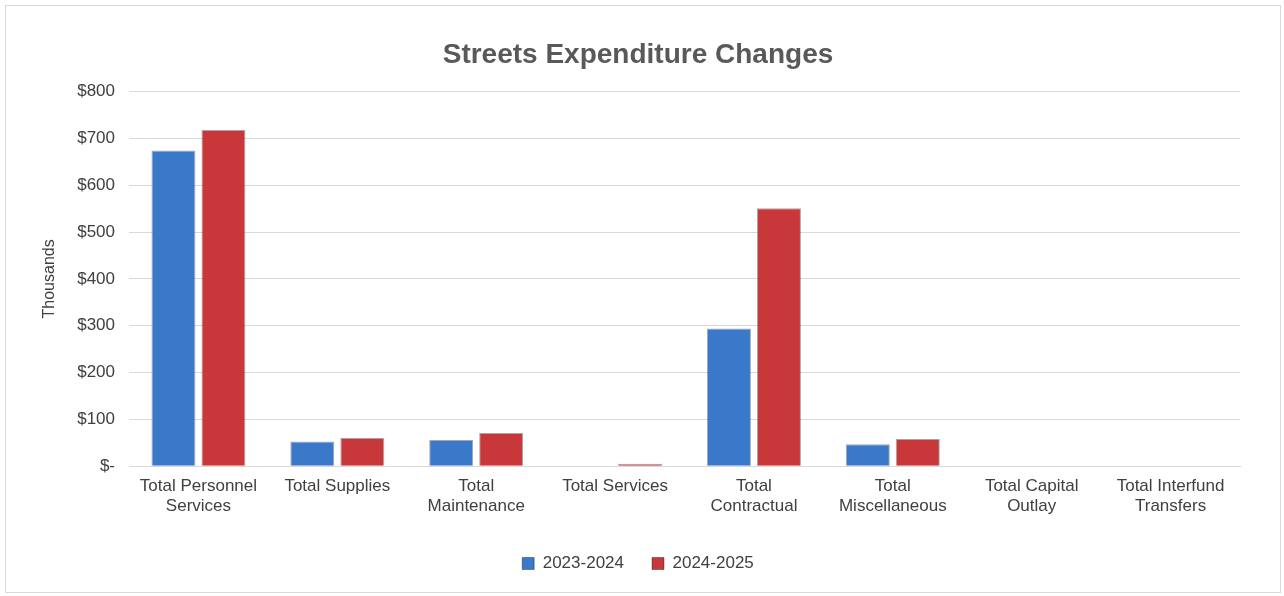 The image size is (1284, 596). What do you see at coordinates (476, 496) in the screenshot?
I see `x-tick-label: Total Maintenance` at bounding box center [476, 496].